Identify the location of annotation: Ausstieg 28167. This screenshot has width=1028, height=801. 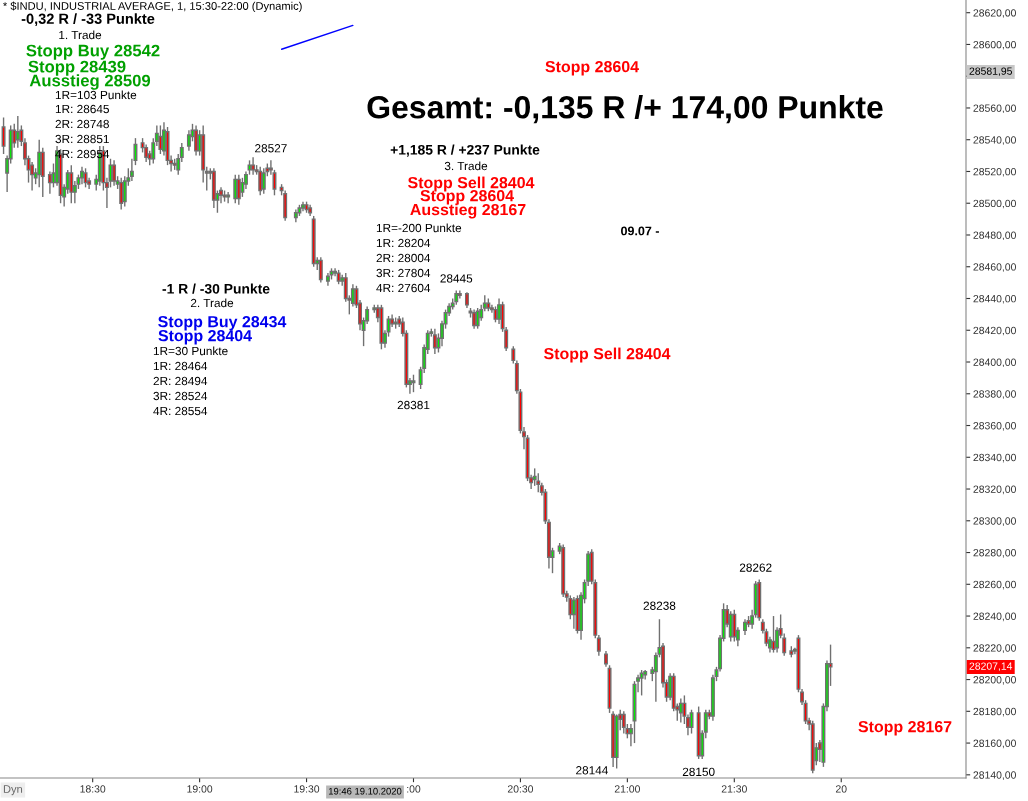
(468, 211).